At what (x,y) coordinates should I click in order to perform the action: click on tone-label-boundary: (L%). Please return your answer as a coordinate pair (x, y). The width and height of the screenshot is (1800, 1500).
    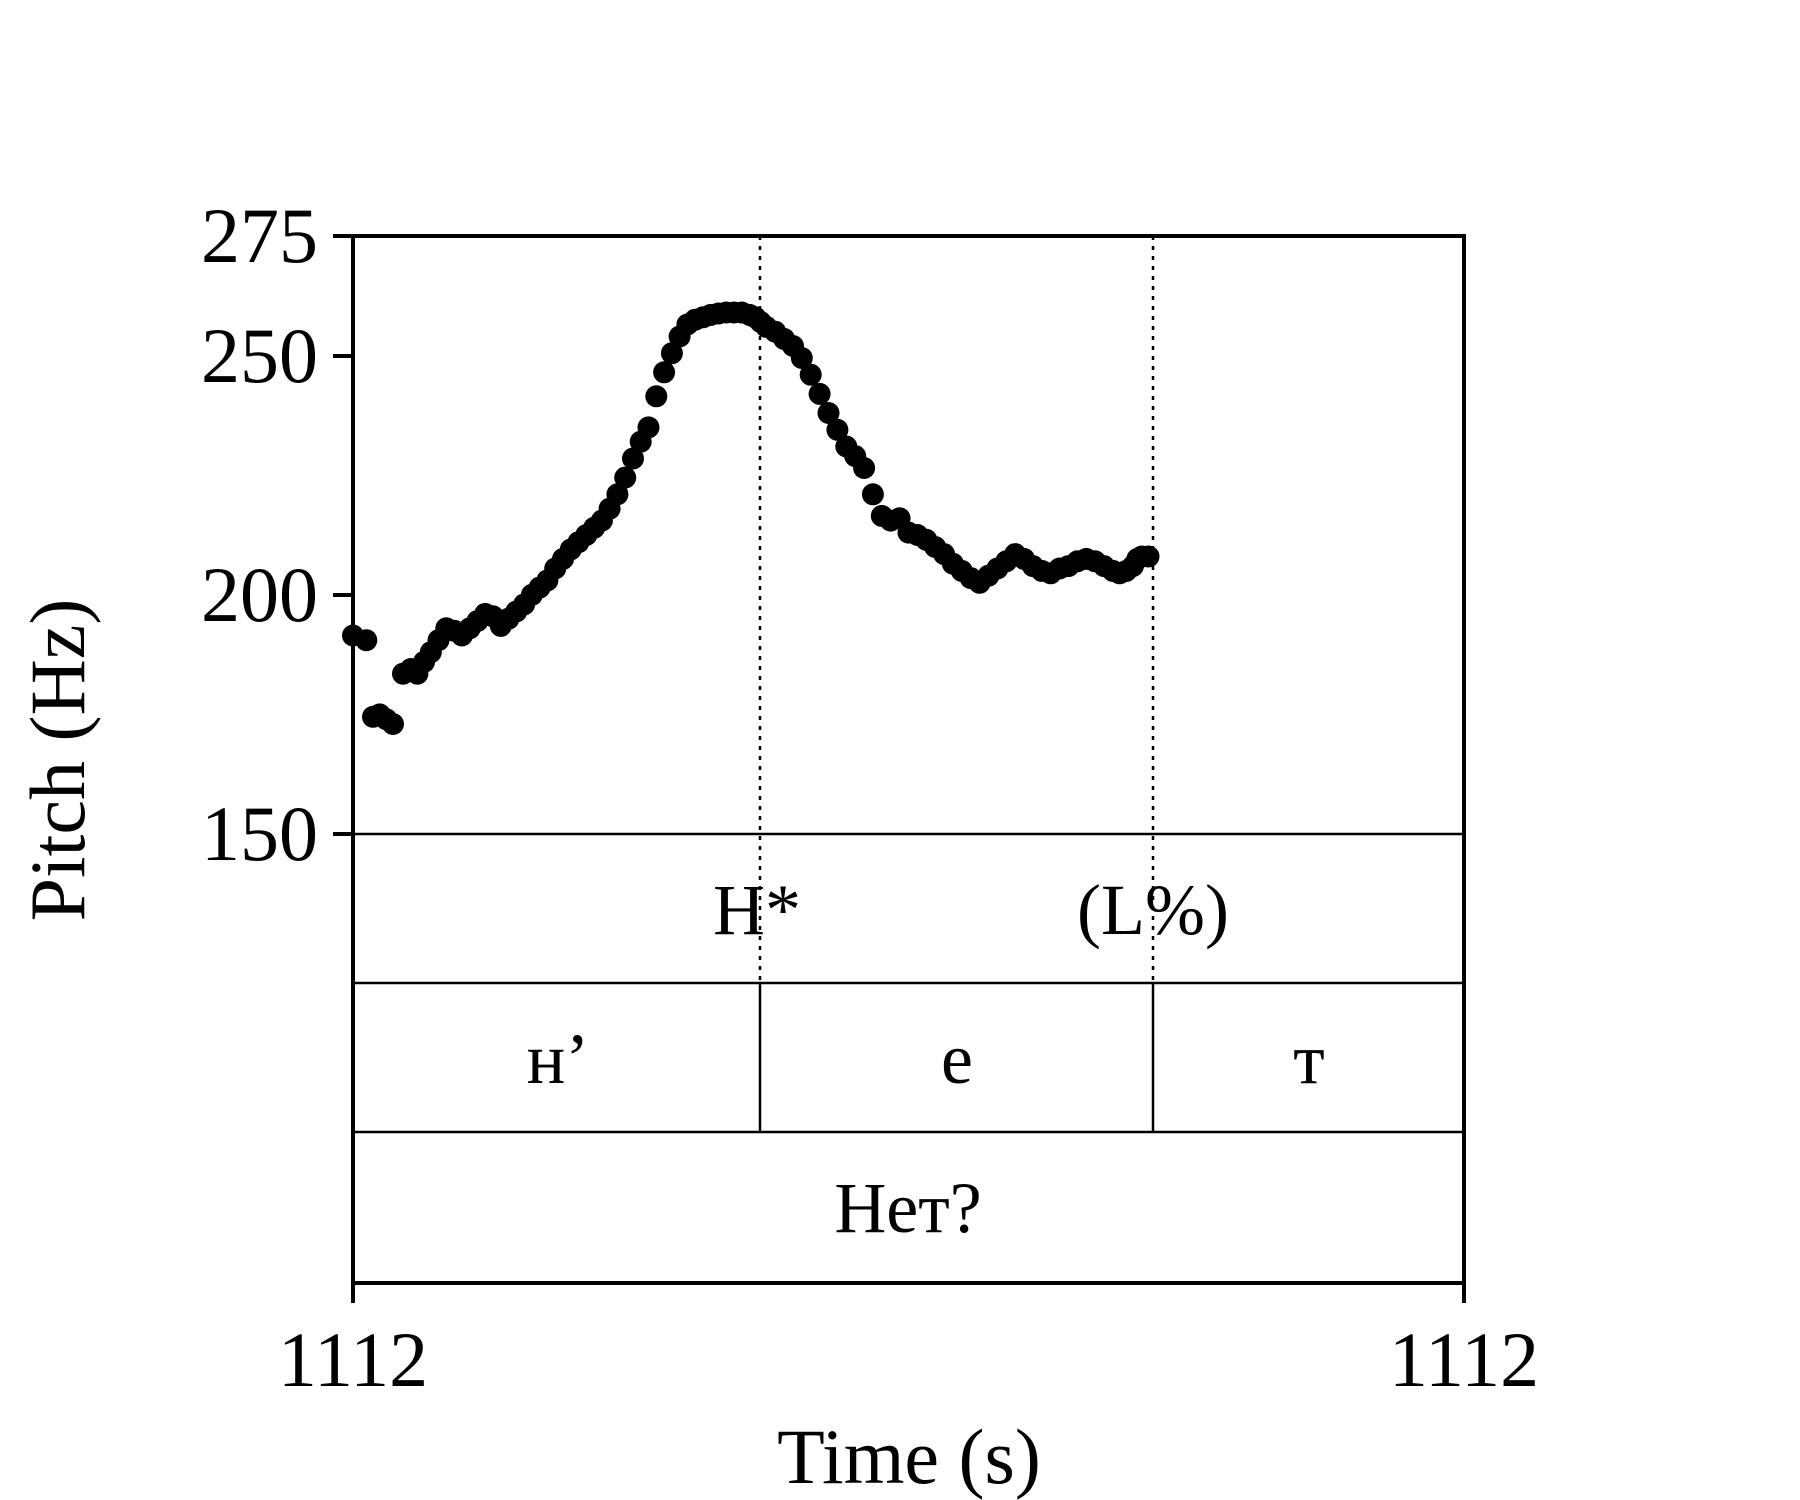
    Looking at the image, I should click on (1153, 910).